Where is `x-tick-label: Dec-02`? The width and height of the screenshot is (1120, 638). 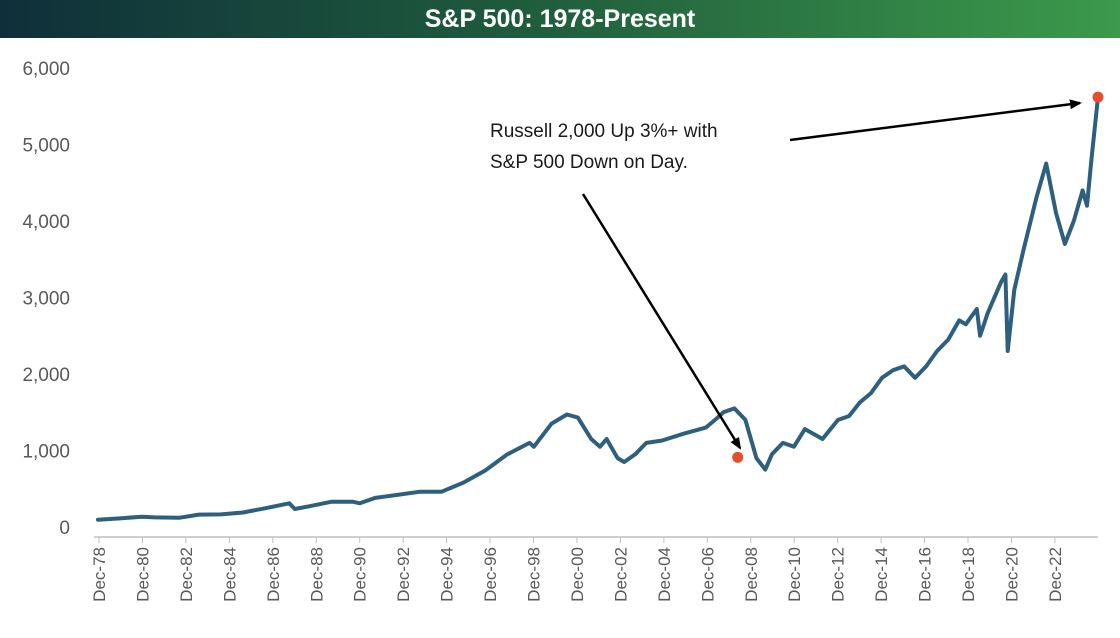
x-tick-label: Dec-02 is located at coordinates (620, 574).